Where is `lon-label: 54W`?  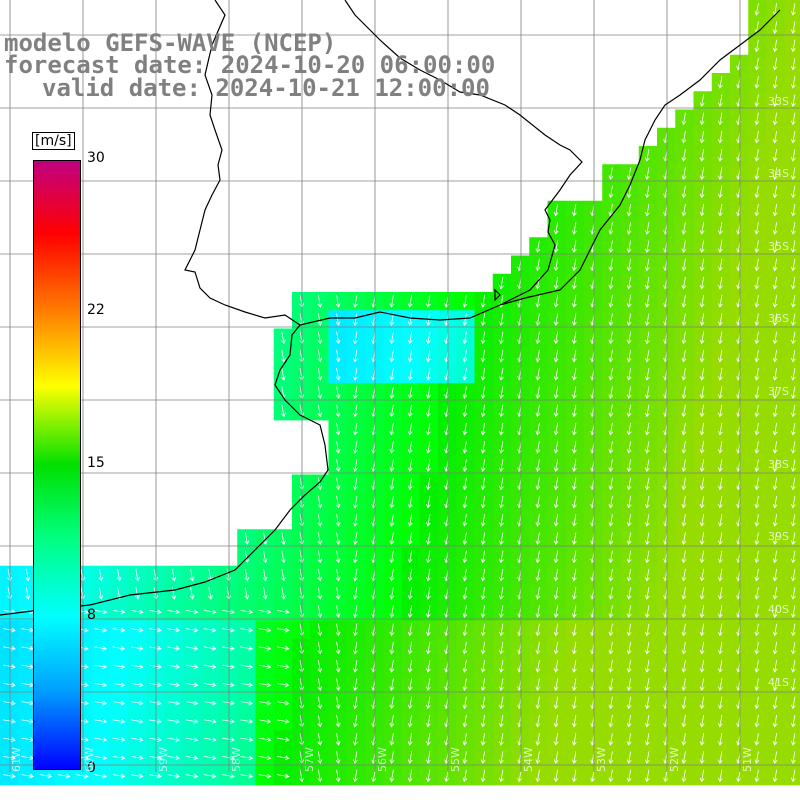 lon-label: 54W is located at coordinates (528, 759).